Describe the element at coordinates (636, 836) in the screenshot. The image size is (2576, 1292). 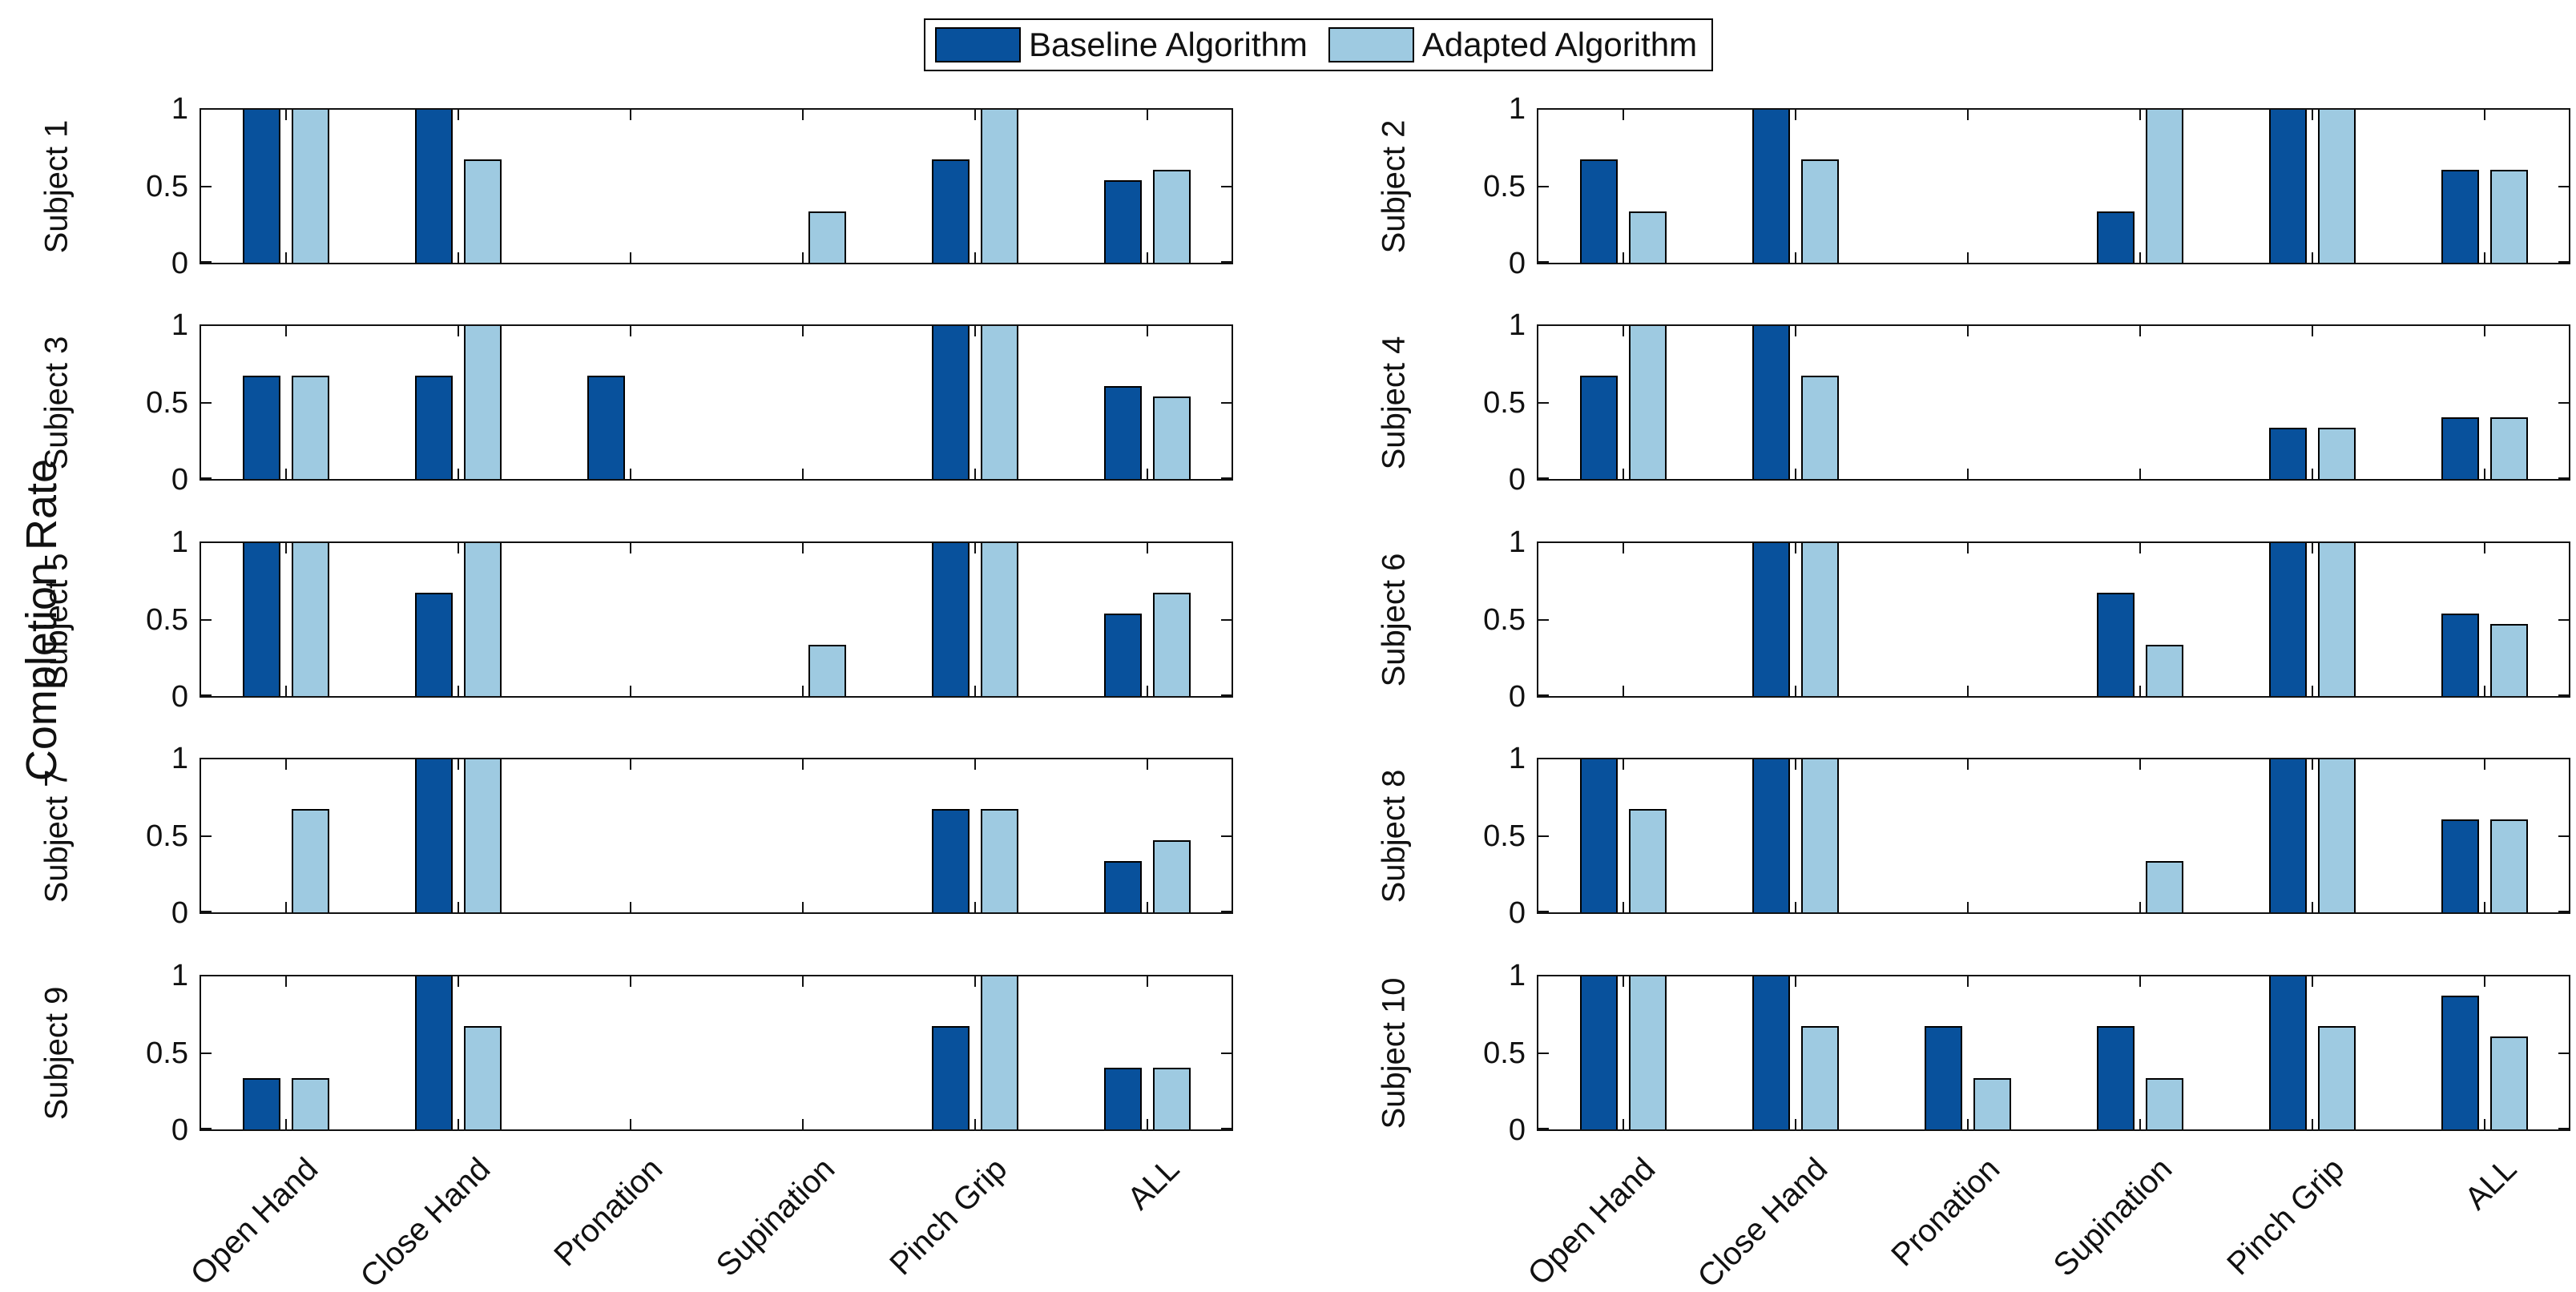
I see `subplot-subject-7: 0 0.5 1 Subject 7` at that location.